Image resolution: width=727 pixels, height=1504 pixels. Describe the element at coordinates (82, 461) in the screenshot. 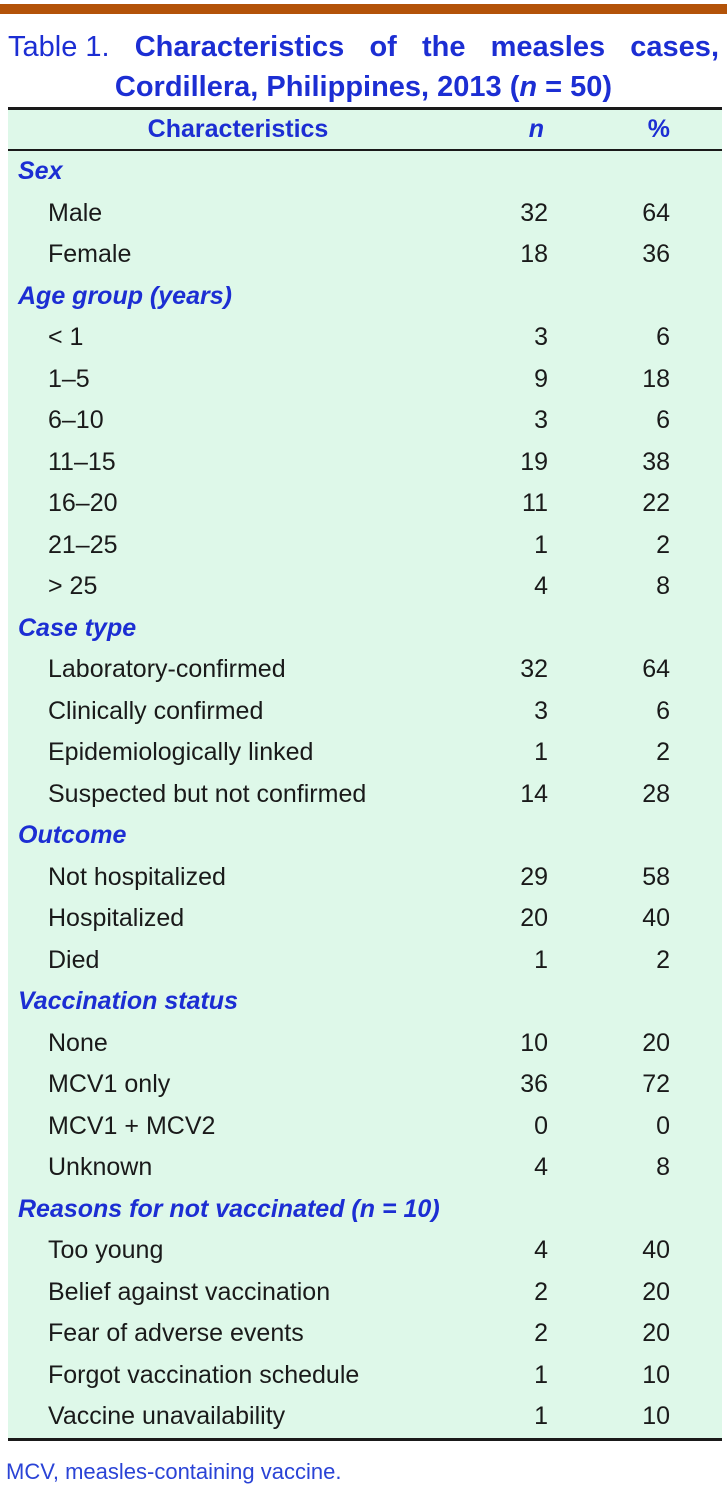

I see `row-label: 11–15` at that location.